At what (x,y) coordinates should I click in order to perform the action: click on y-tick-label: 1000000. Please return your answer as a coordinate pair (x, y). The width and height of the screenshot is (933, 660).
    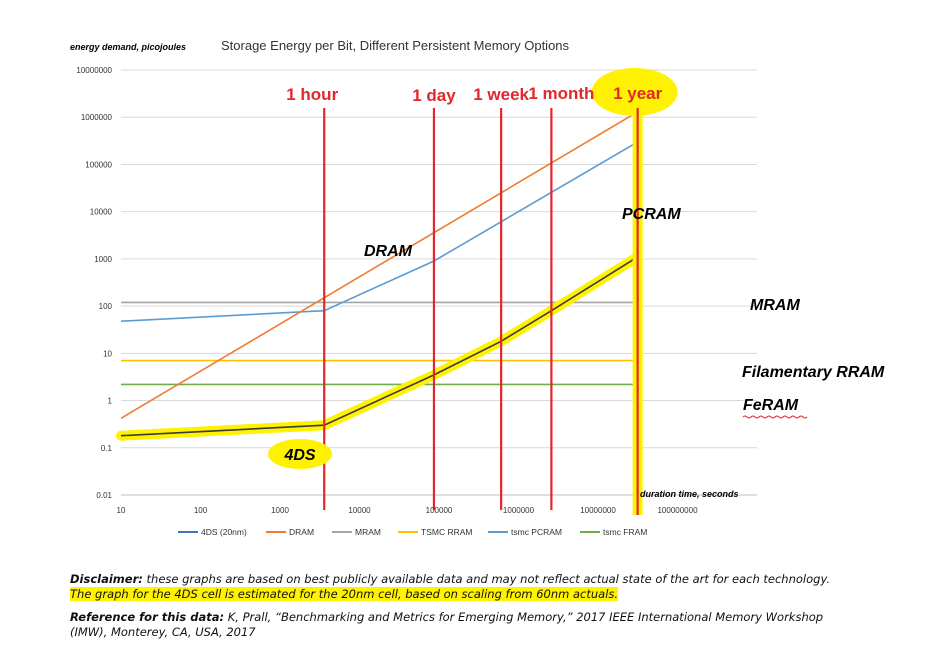
    Looking at the image, I should click on (97, 117).